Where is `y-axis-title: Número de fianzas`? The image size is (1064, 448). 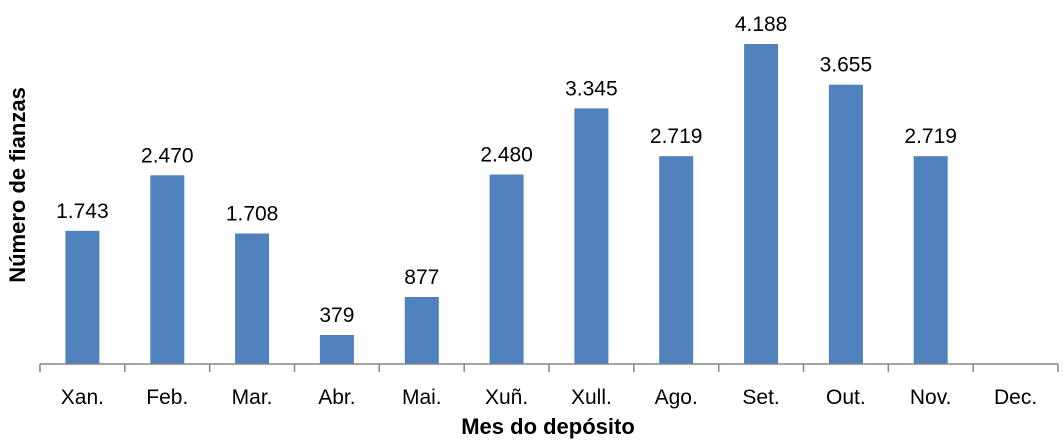
y-axis-title: Número de fianzas is located at coordinates (17, 185).